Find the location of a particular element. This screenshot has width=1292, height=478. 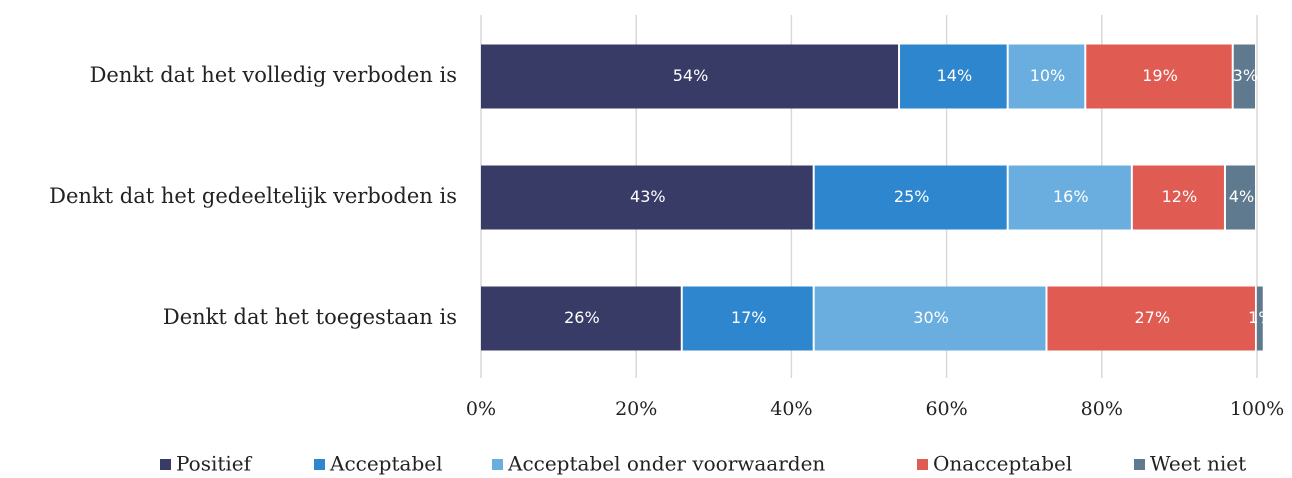

data-label: 54% is located at coordinates (691, 75).